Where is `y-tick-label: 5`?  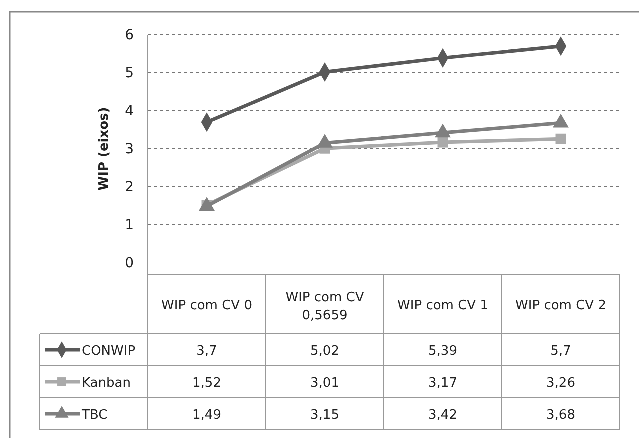
y-tick-label: 5 is located at coordinates (129, 73).